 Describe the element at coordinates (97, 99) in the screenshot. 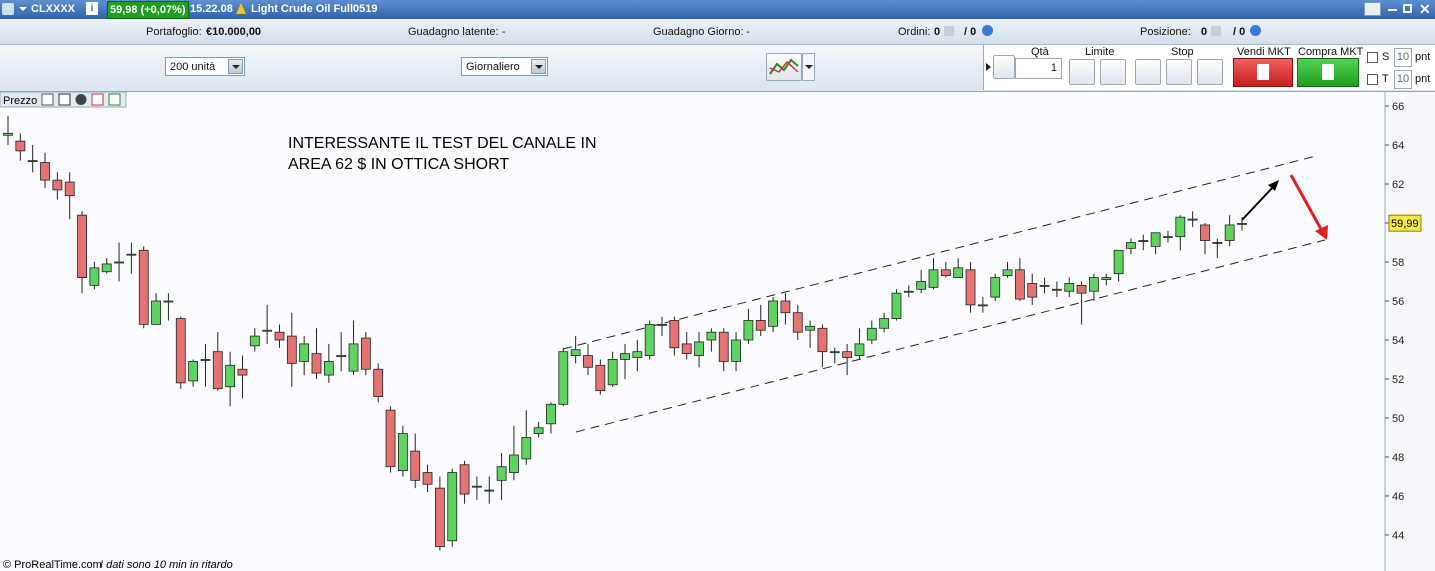

I see `panel-down-icon` at that location.